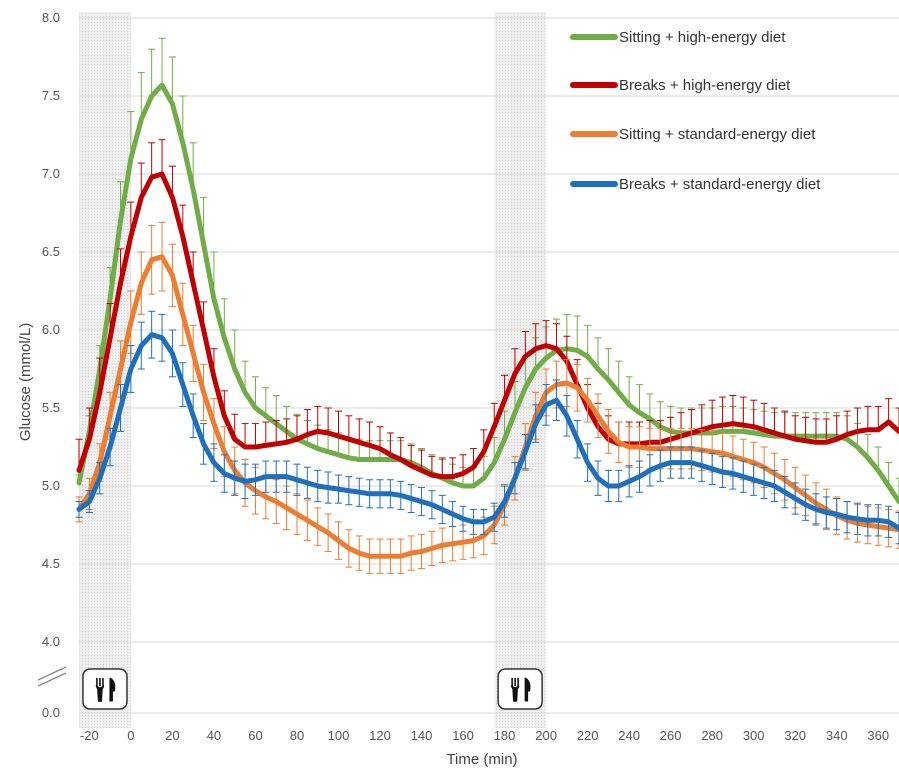 This screenshot has width=899, height=770. What do you see at coordinates (705, 85) in the screenshot?
I see `legend-label: Breaks + high-energy diet` at bounding box center [705, 85].